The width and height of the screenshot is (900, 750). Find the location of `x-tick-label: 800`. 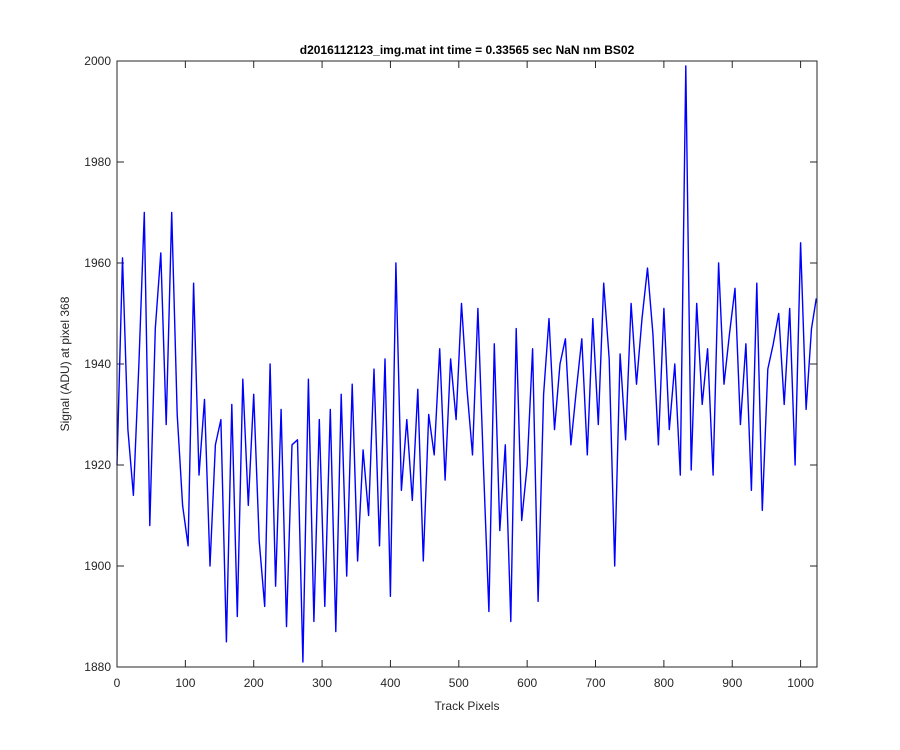

x-tick-label: 800 is located at coordinates (664, 683).